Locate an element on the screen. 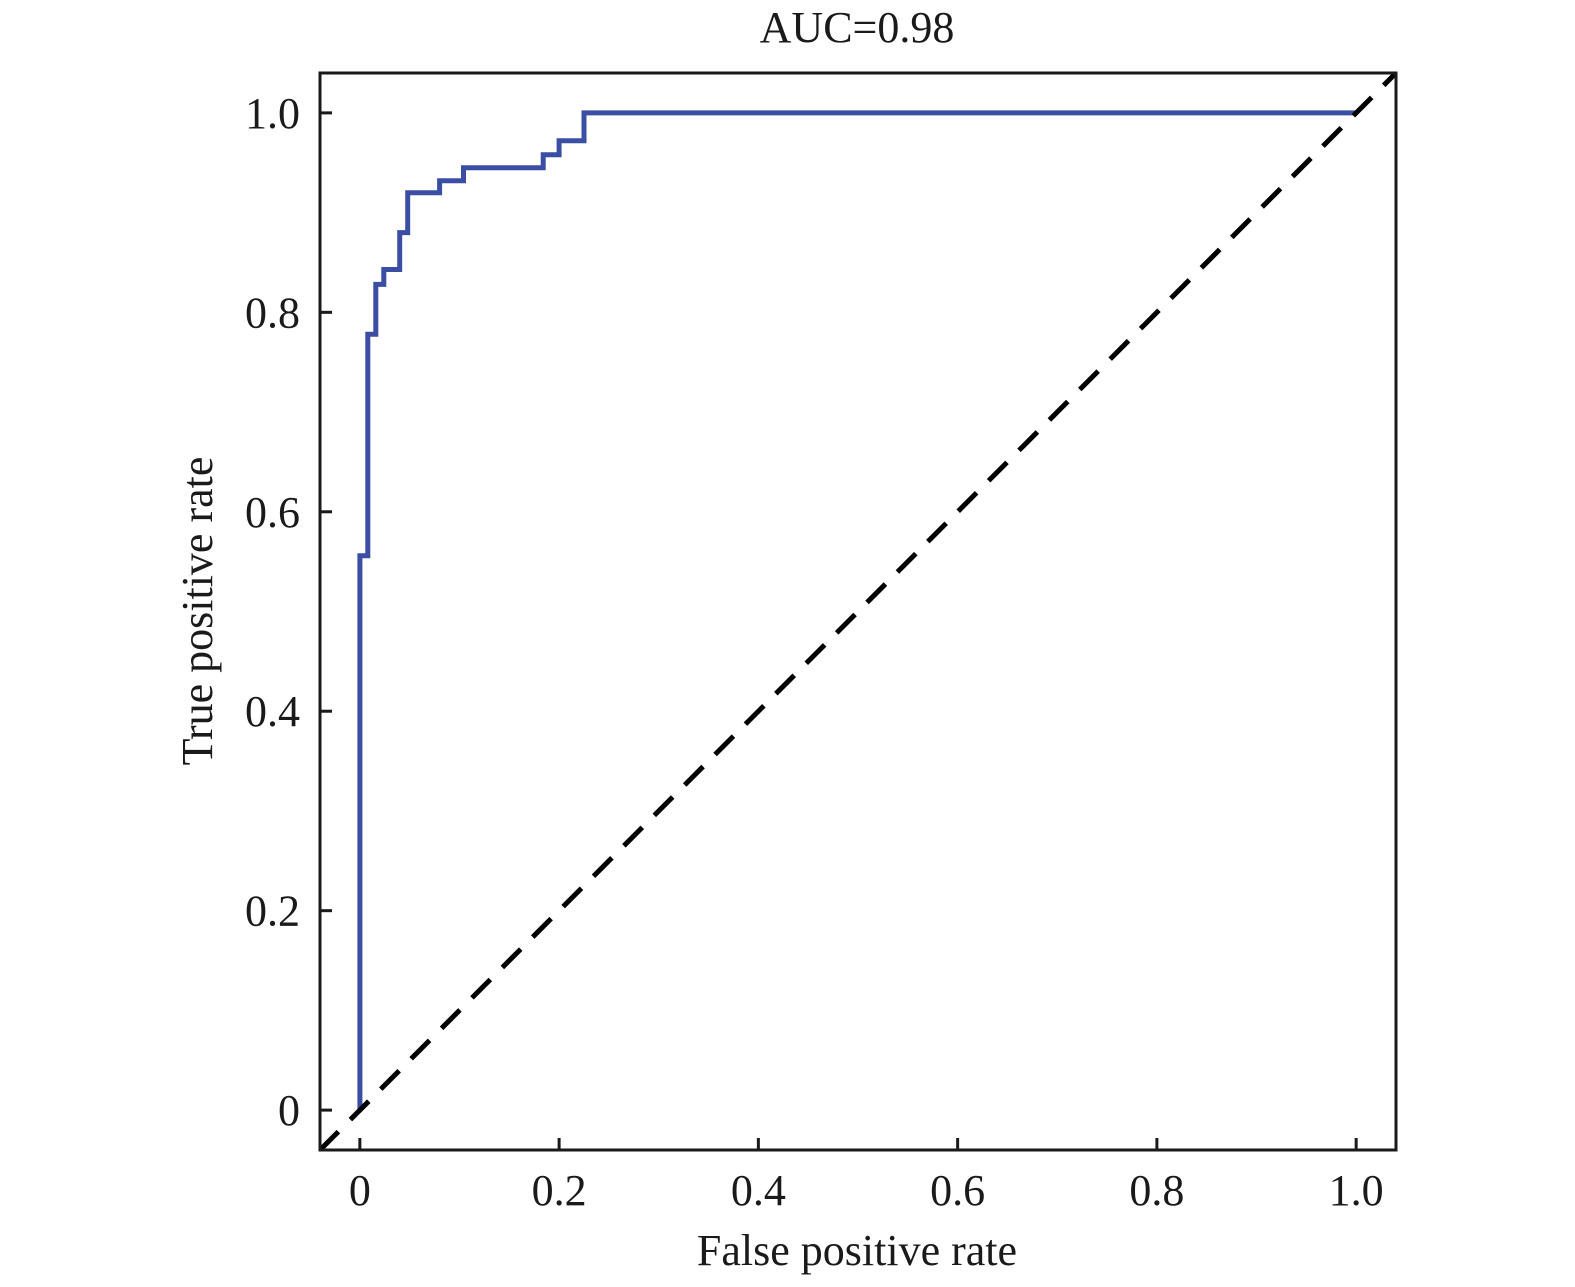 The height and width of the screenshot is (1287, 1575). y-tick-label: 1.0 is located at coordinates (272, 113).